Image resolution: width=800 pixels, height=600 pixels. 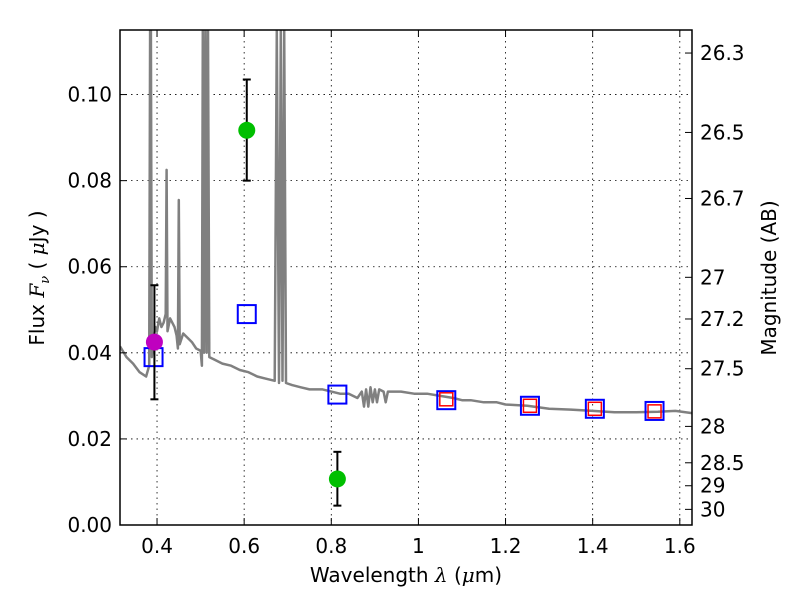 I want to click on y-tick-label: 0.10, so click(x=89, y=95).